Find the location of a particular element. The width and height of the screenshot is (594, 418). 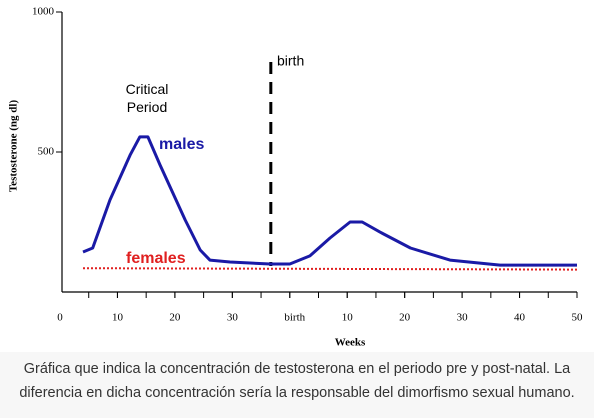

x-tick-label: 0 is located at coordinates (60, 318).